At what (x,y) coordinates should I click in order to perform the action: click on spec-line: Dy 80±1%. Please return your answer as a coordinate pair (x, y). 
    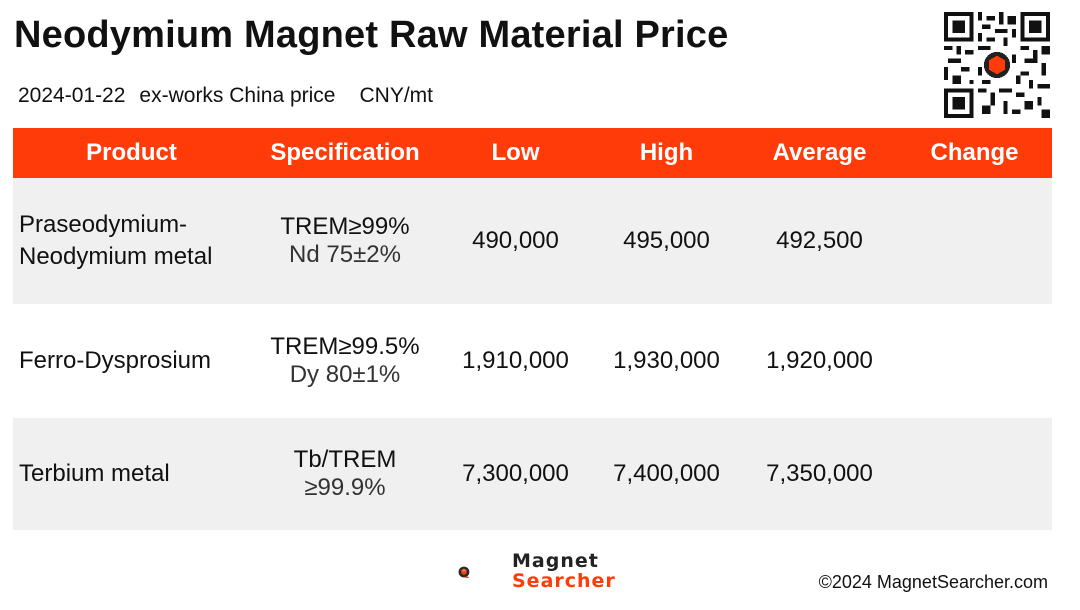
    Looking at the image, I should click on (345, 374).